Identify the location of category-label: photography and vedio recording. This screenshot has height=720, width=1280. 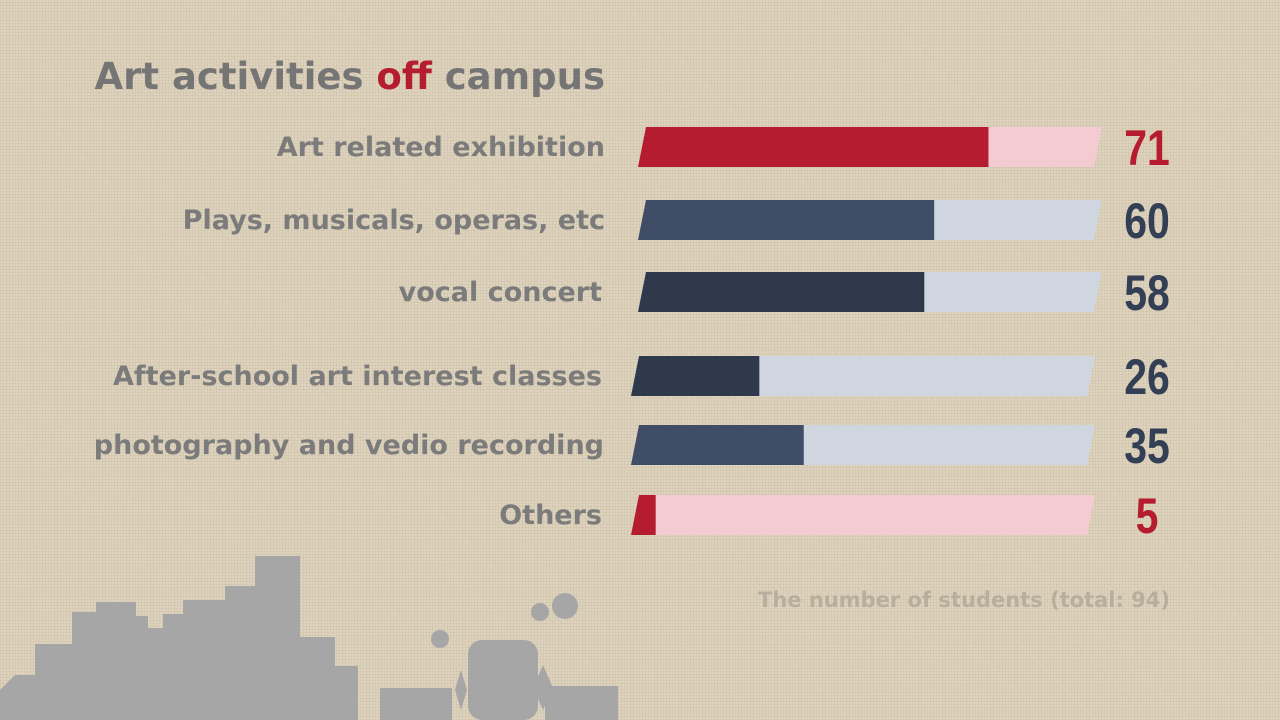
(348, 445).